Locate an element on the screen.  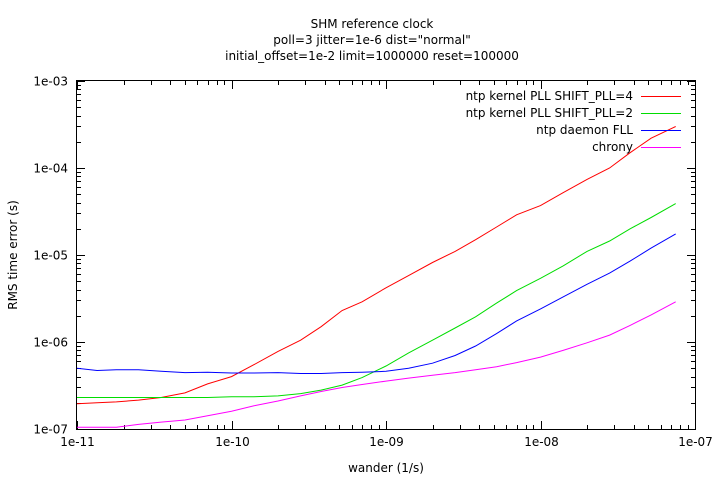
y-axis-label: RMS time error (s) is located at coordinates (13, 255).